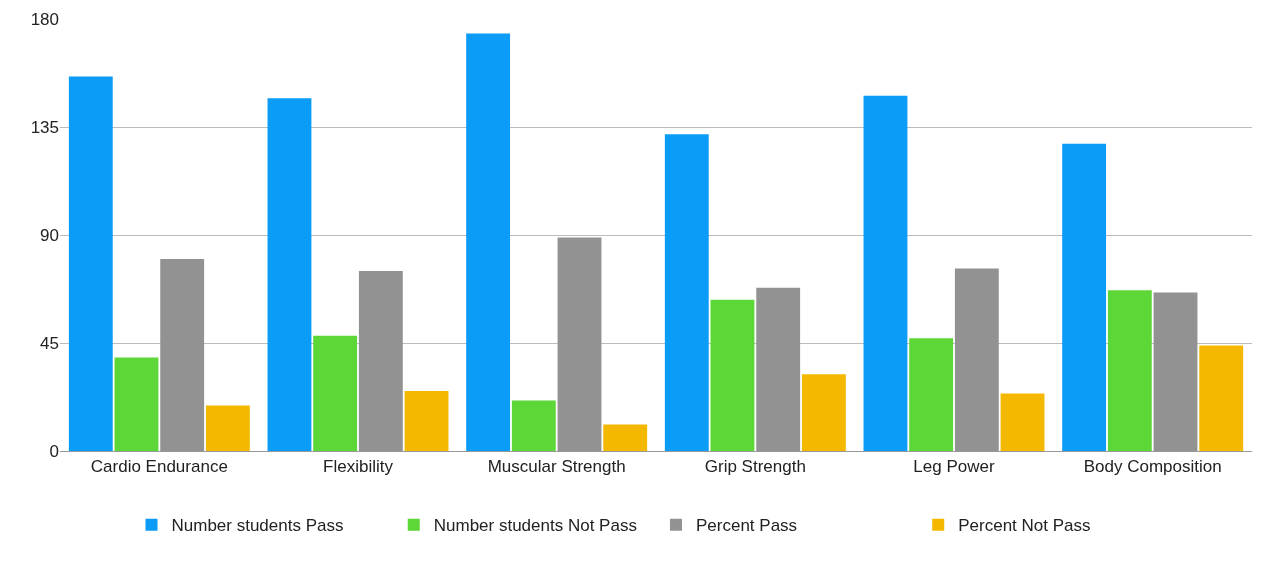  I want to click on y-tick-label: 0, so click(54, 451).